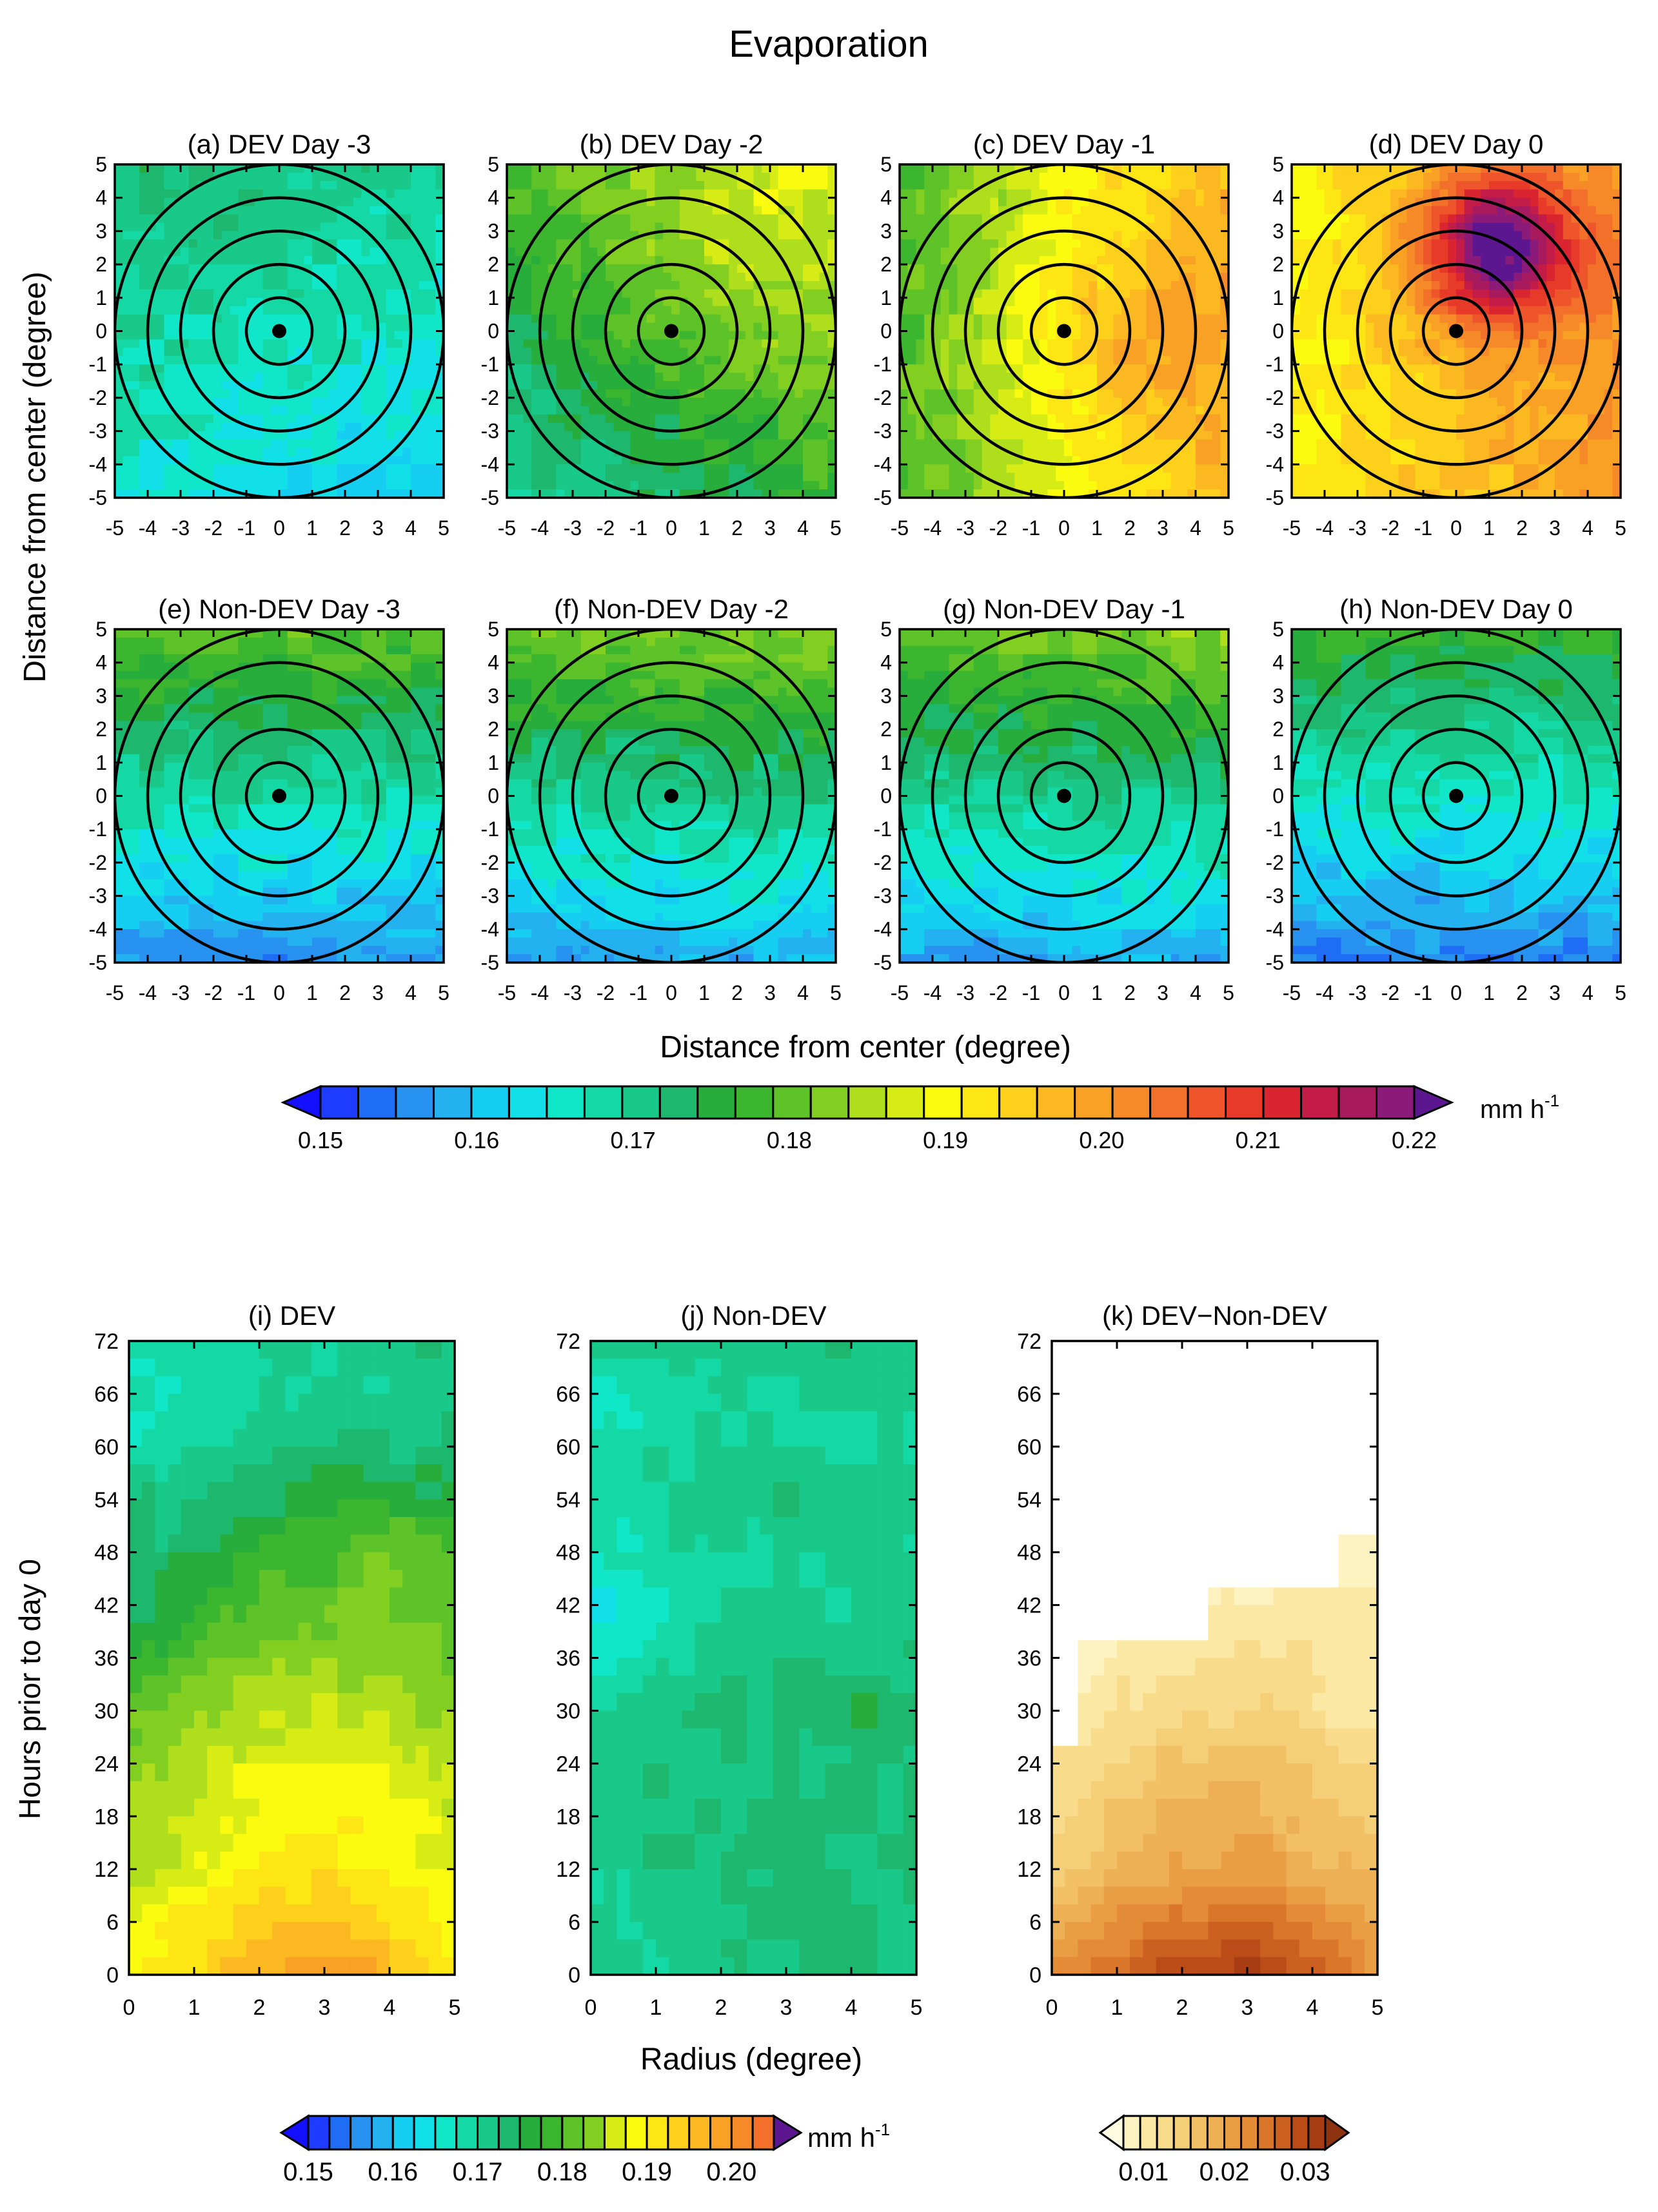 The image size is (1658, 2212). Describe the element at coordinates (998, 528) in the screenshot. I see `x-tick-label: -2` at that location.